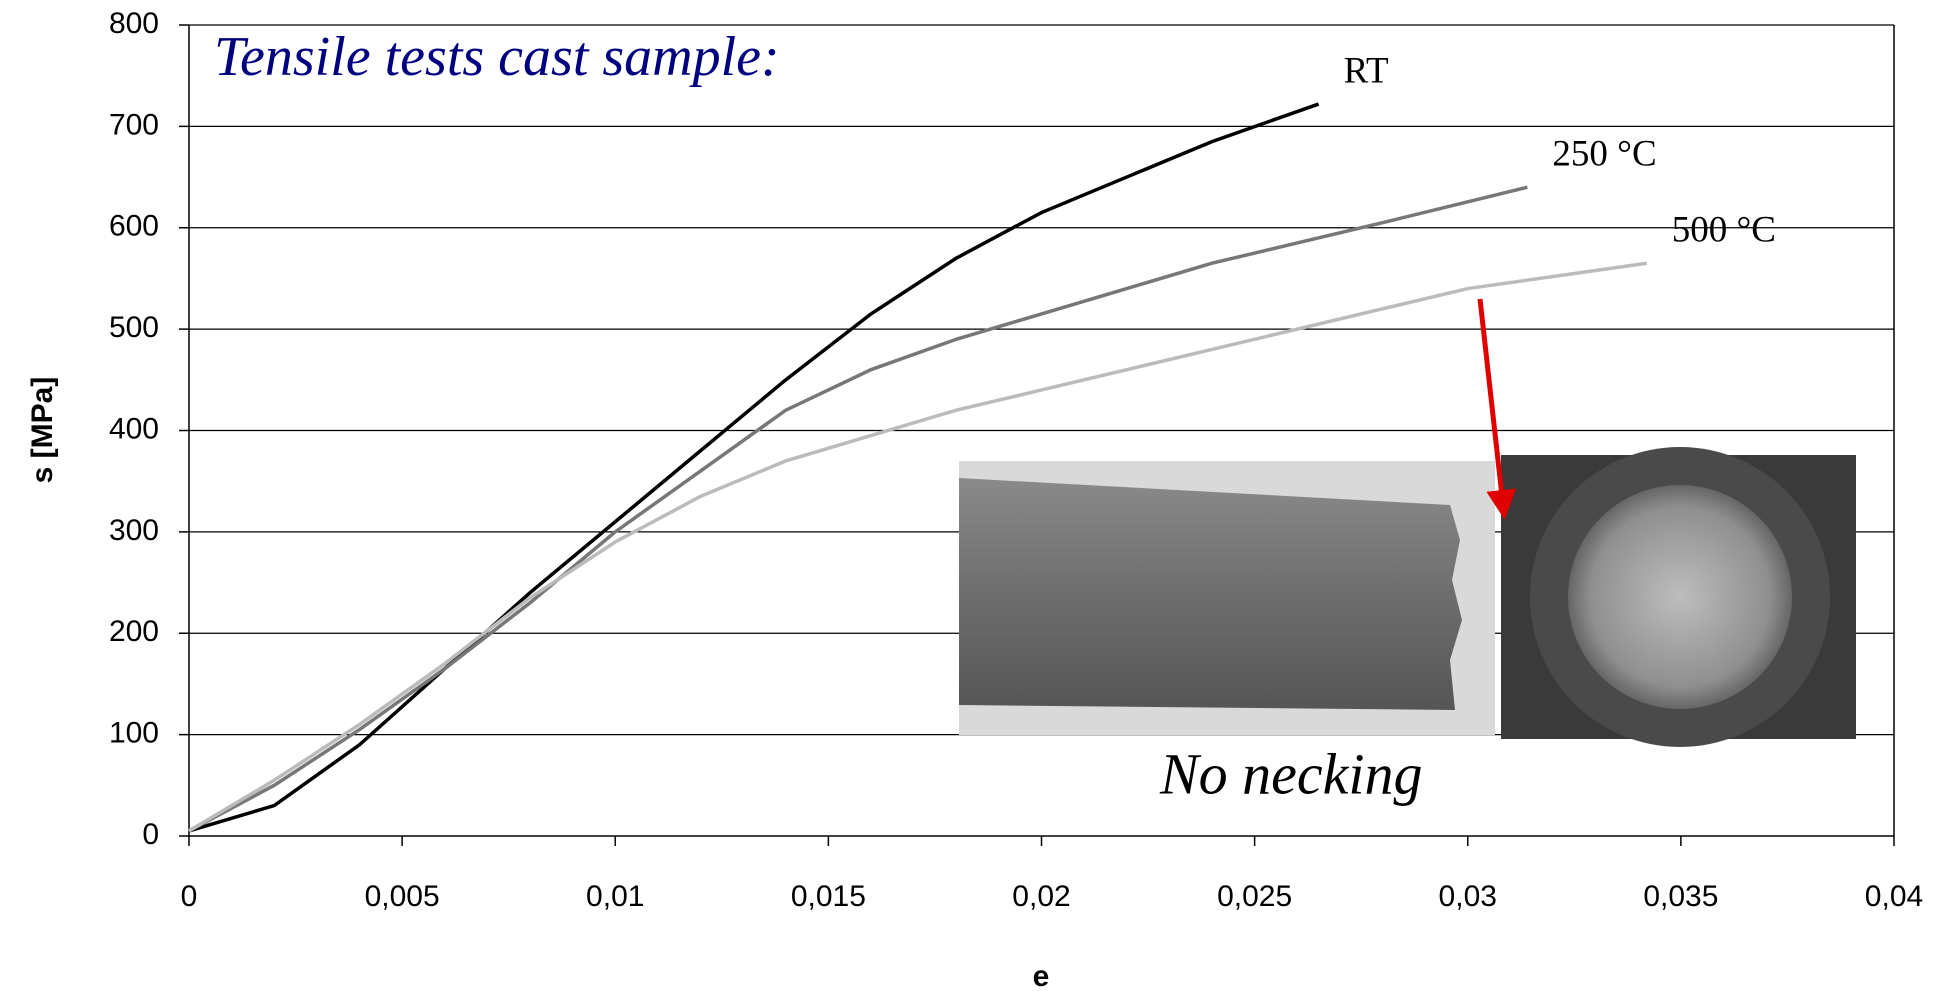 The width and height of the screenshot is (1953, 991). What do you see at coordinates (1604, 154) in the screenshot?
I see `series-label: 250 °C` at bounding box center [1604, 154].